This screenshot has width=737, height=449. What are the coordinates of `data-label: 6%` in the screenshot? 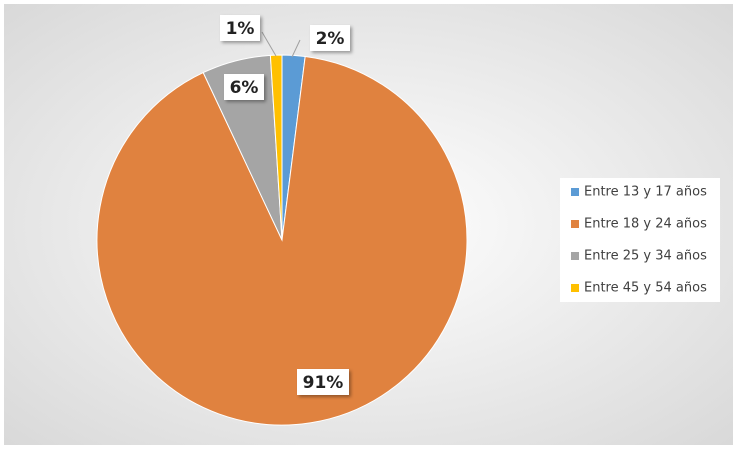 It's located at (244, 88).